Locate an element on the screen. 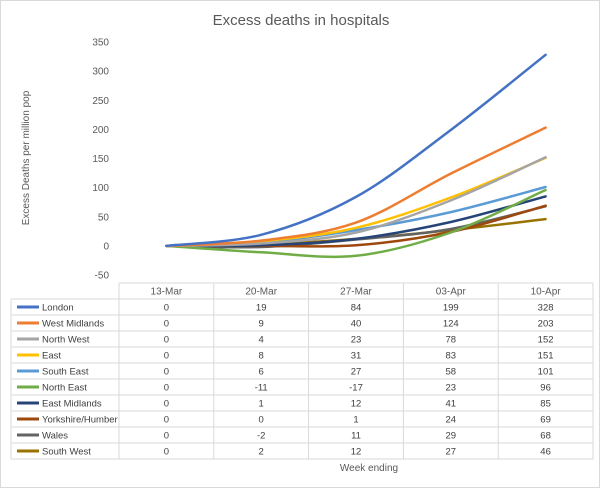  data-table-cell: 78 is located at coordinates (451, 340).